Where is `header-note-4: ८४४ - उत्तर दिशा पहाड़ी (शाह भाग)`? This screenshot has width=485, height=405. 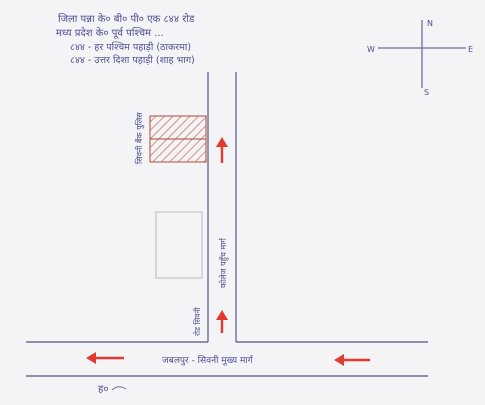
header-note-4: ८४४ - उत्तर दिशा पहाड़ी (शाह भाग) is located at coordinates (132, 60).